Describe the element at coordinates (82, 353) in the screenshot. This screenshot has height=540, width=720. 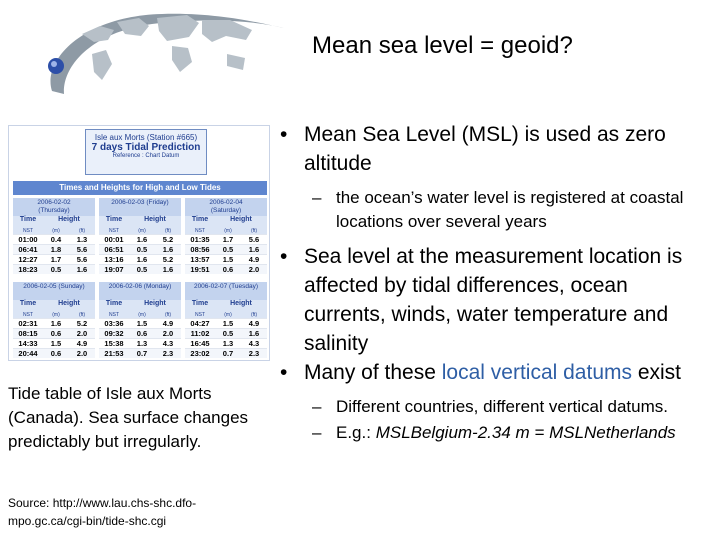
I see `tide-height-ft: 2.0` at that location.